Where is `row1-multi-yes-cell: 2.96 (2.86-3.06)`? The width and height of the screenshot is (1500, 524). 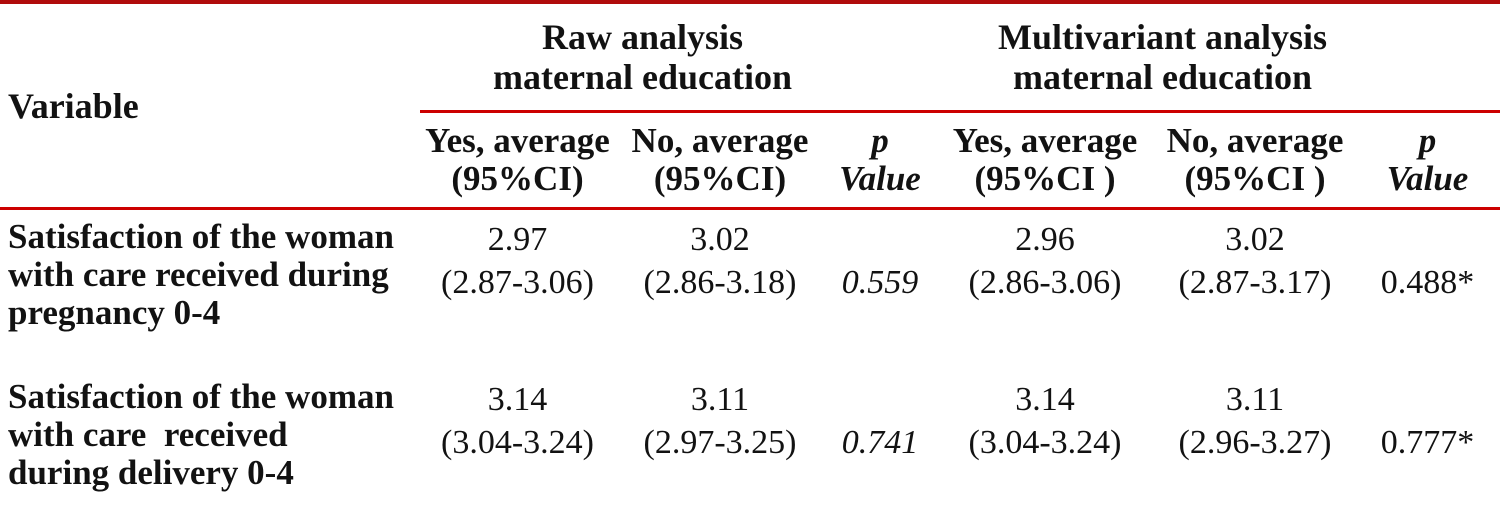
row1-multi-yes-cell: 2.96 (2.86-3.06) is located at coordinates (1045, 290).